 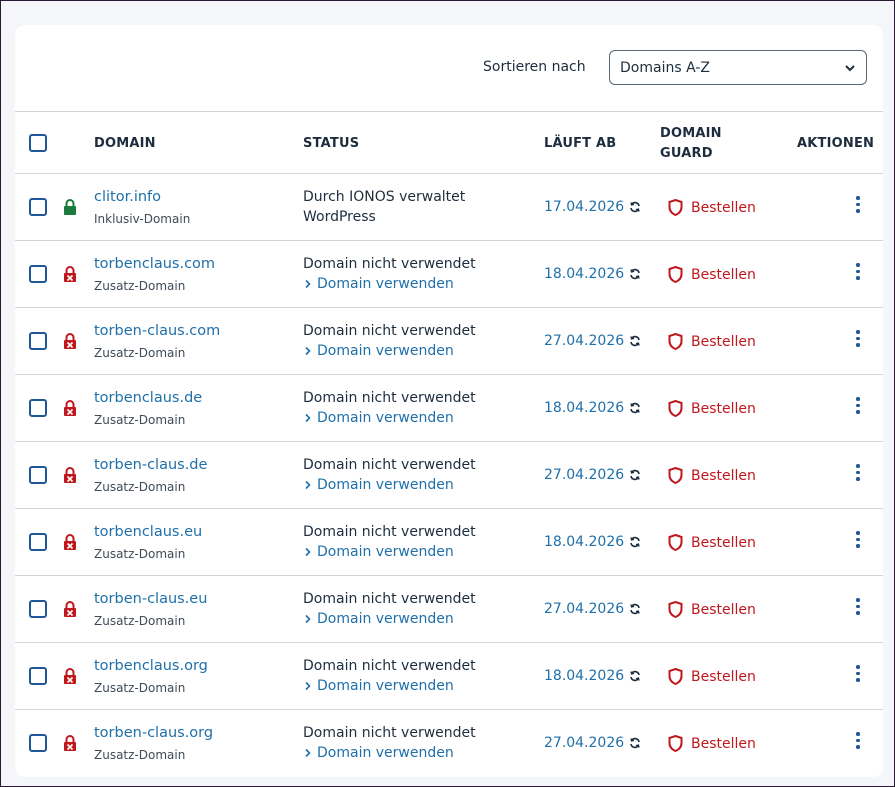 I want to click on domain-link: torbenclaus.eu, so click(x=148, y=532).